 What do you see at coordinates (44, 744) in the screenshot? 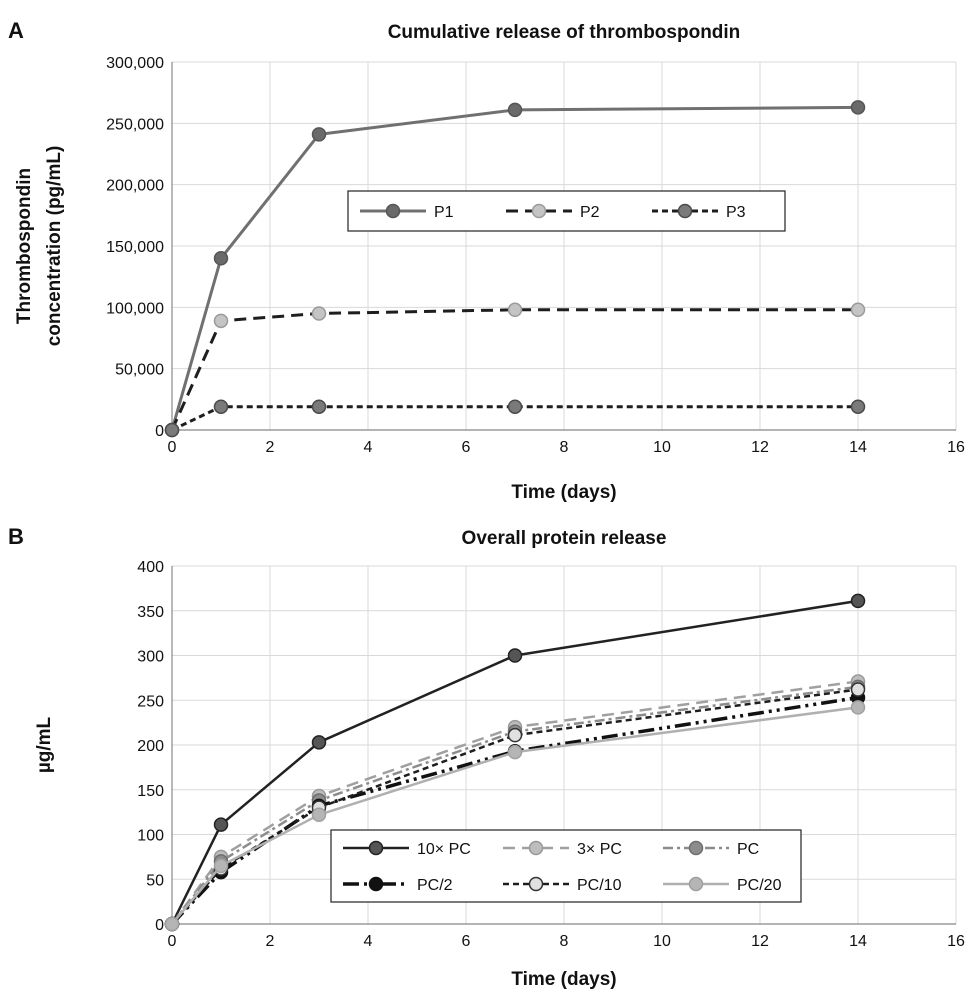
I see `y-axis-title: µg/mL` at bounding box center [44, 744].